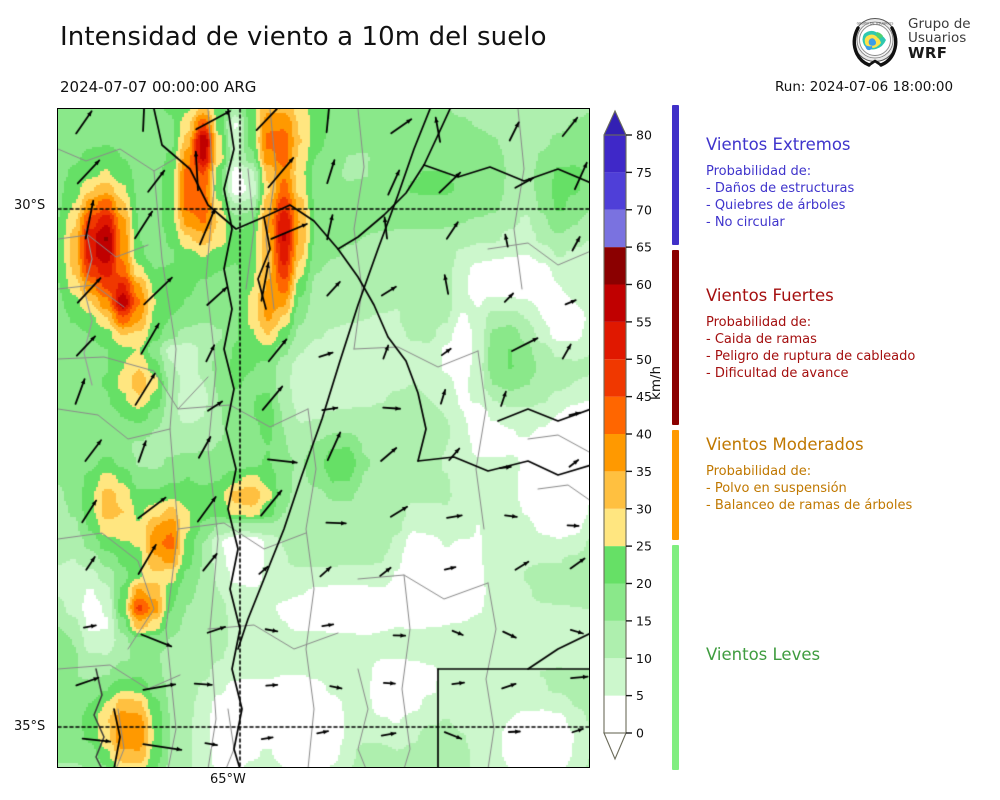  I want to click on lon-tick-65w: 65°W, so click(228, 779).